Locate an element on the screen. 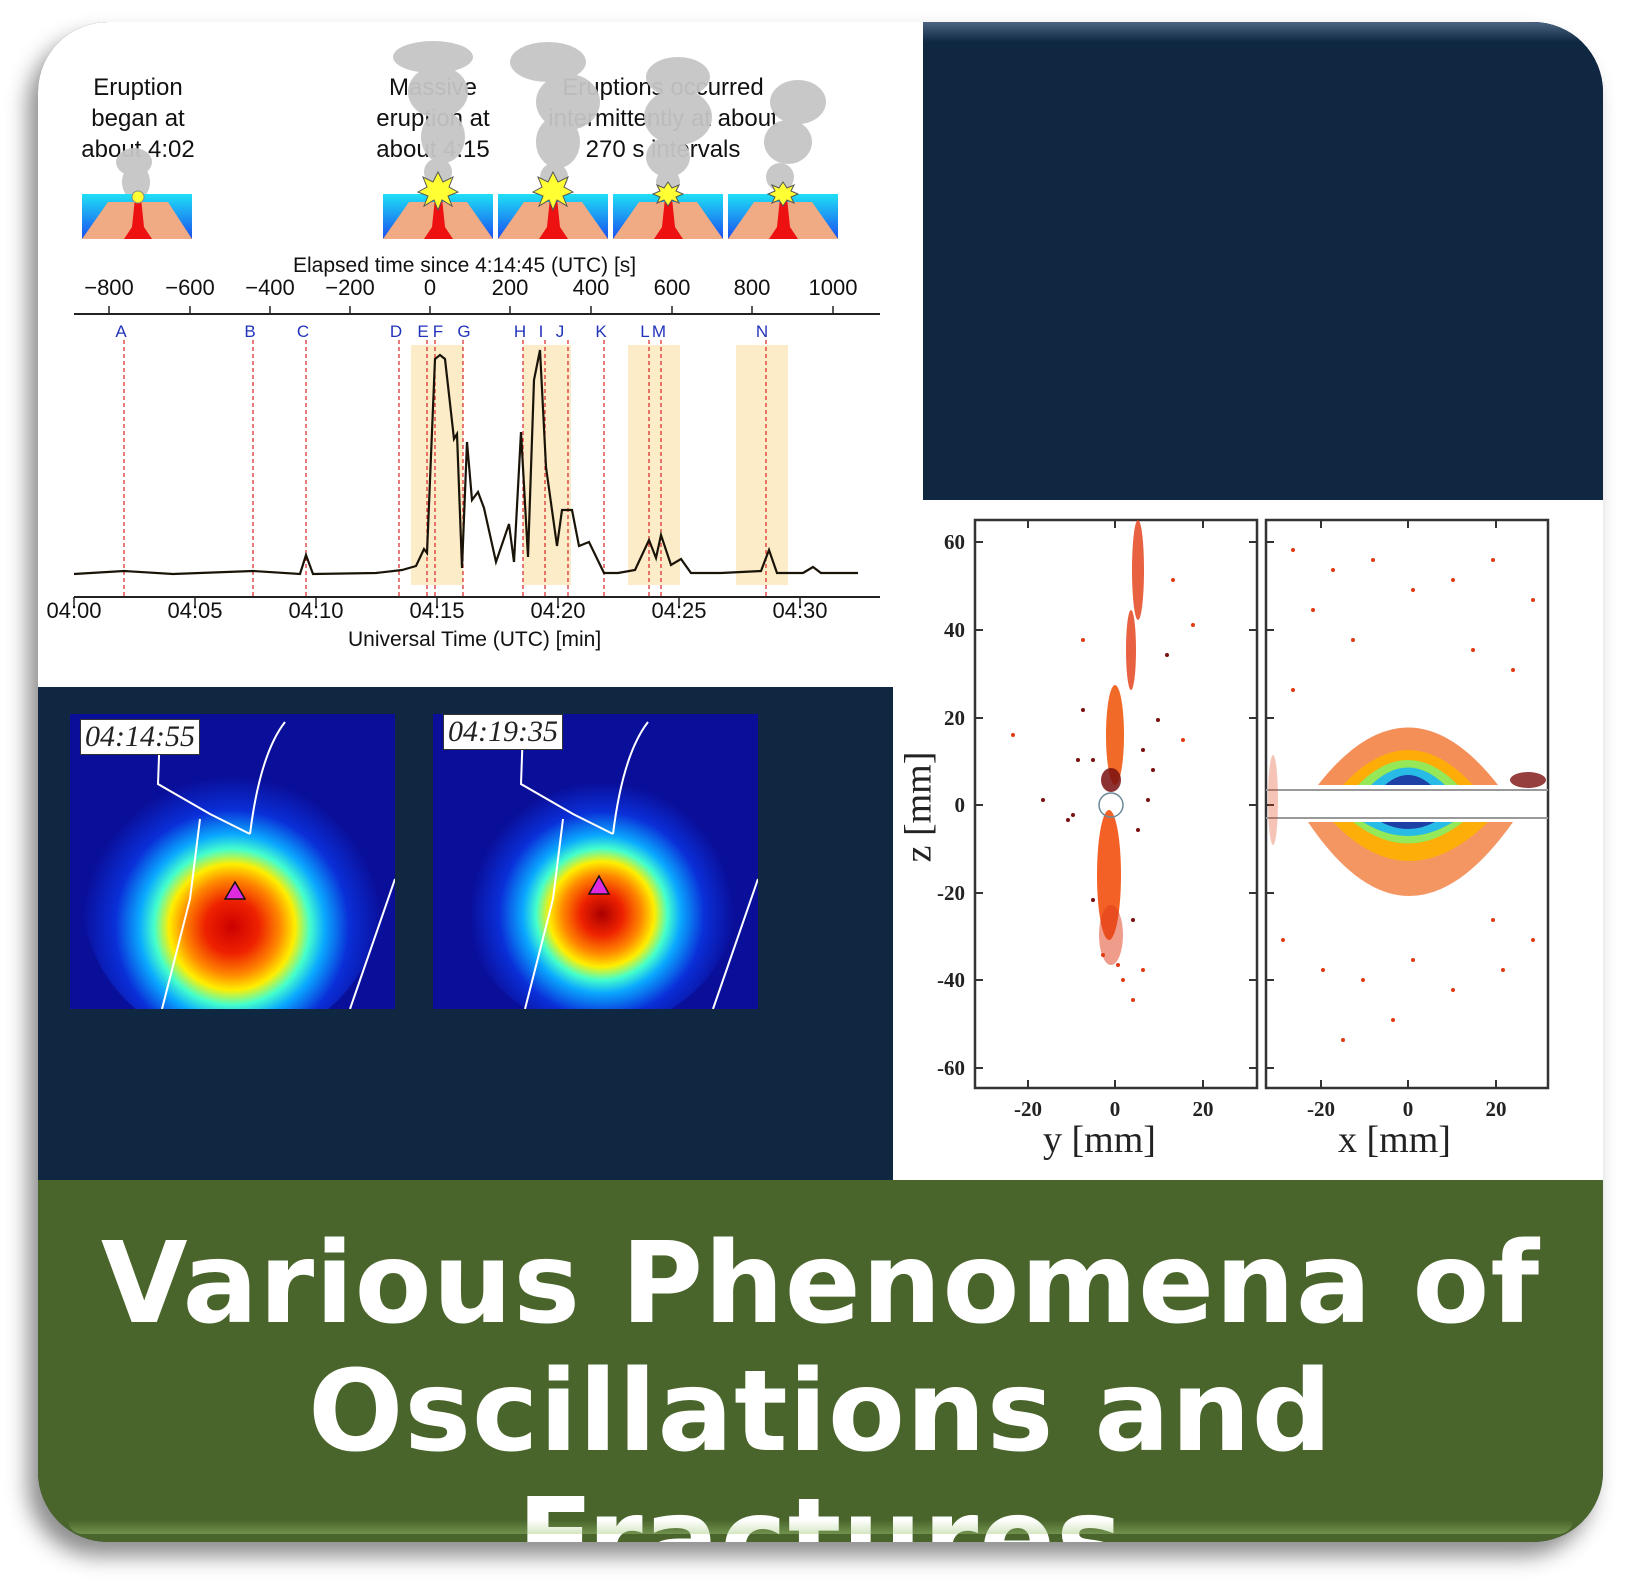  eruption-signal-chart is located at coordinates (476, 456).